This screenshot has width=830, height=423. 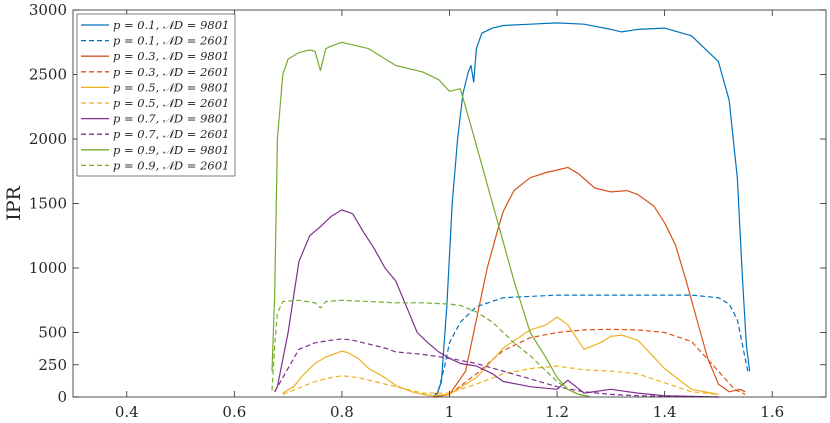 What do you see at coordinates (772, 412) in the screenshot?
I see `x-tick-label: 1.6` at bounding box center [772, 412].